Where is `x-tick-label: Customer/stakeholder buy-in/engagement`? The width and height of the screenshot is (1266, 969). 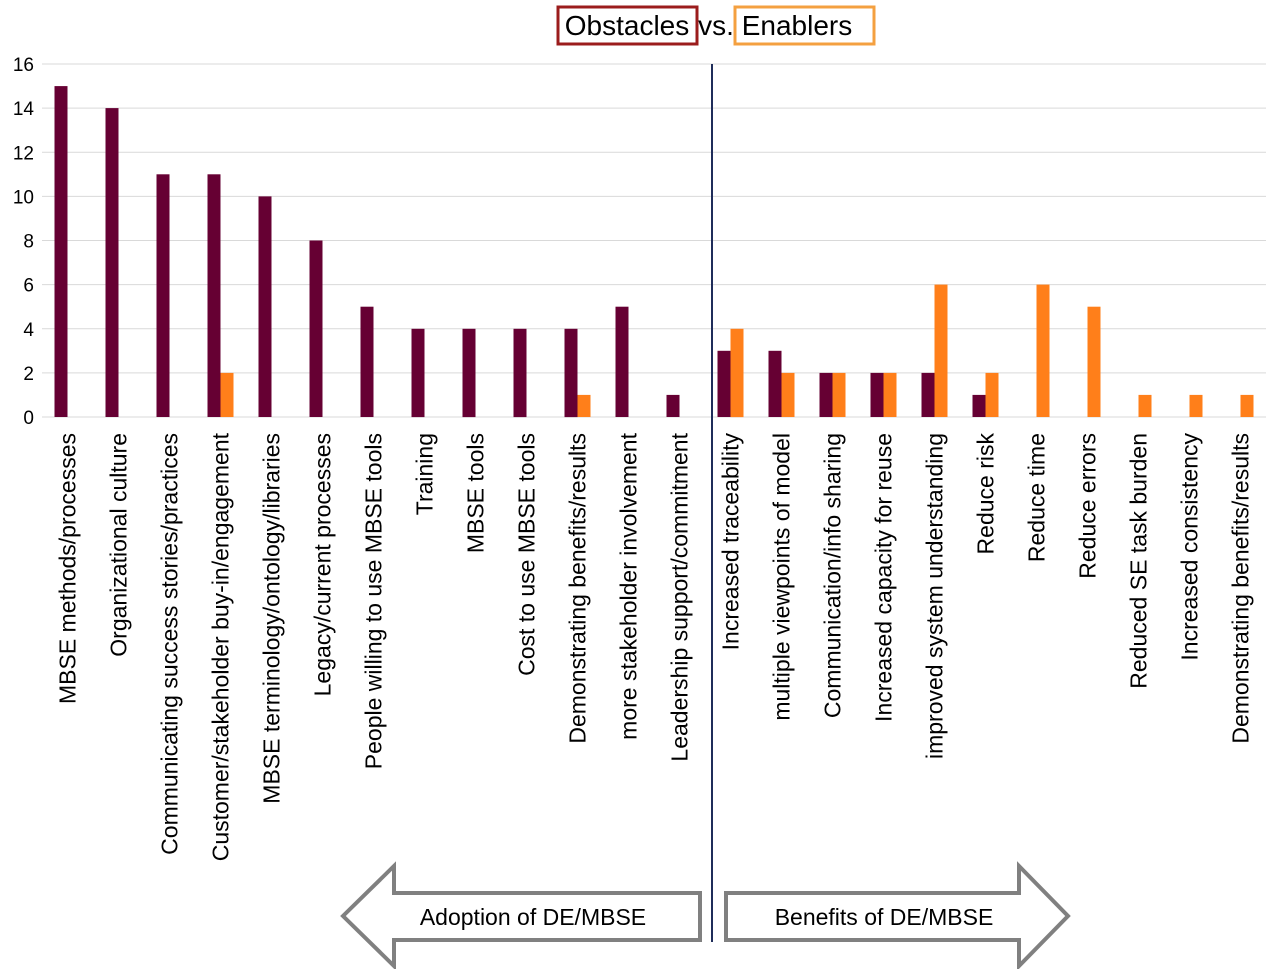
x-tick-label: Customer/stakeholder buy-in/engagement is located at coordinates (221, 646).